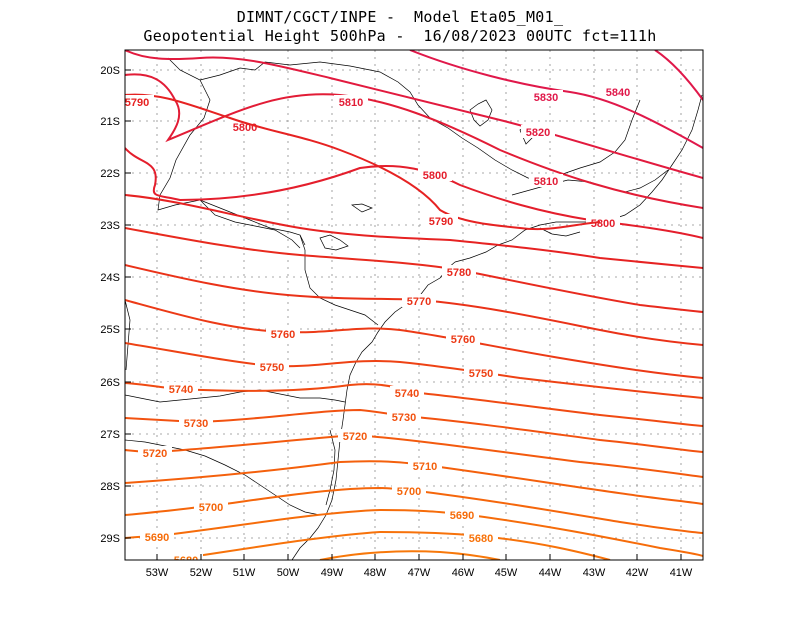  Describe the element at coordinates (250, 224) in the screenshot. I see `river-paranapanema` at that location.